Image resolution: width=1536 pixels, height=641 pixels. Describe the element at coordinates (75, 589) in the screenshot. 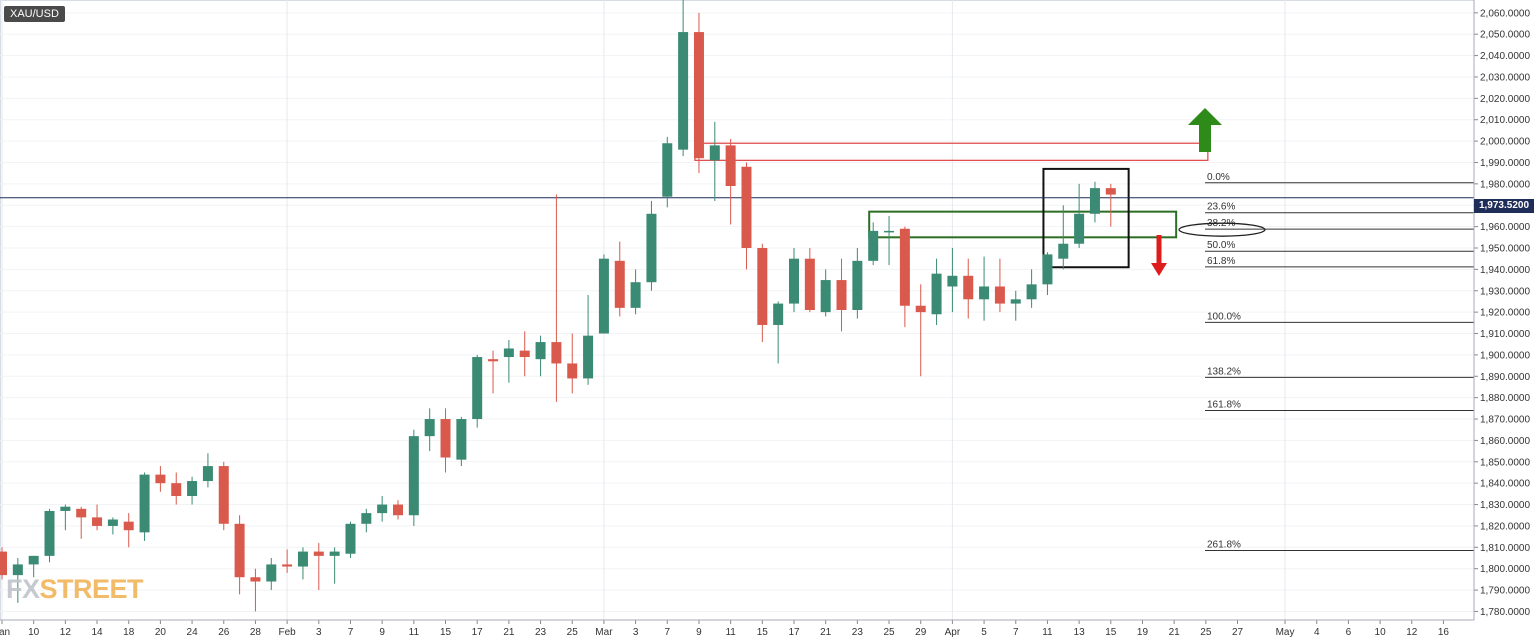

I see `fxstreet-watermark: FXSTREET` at that location.